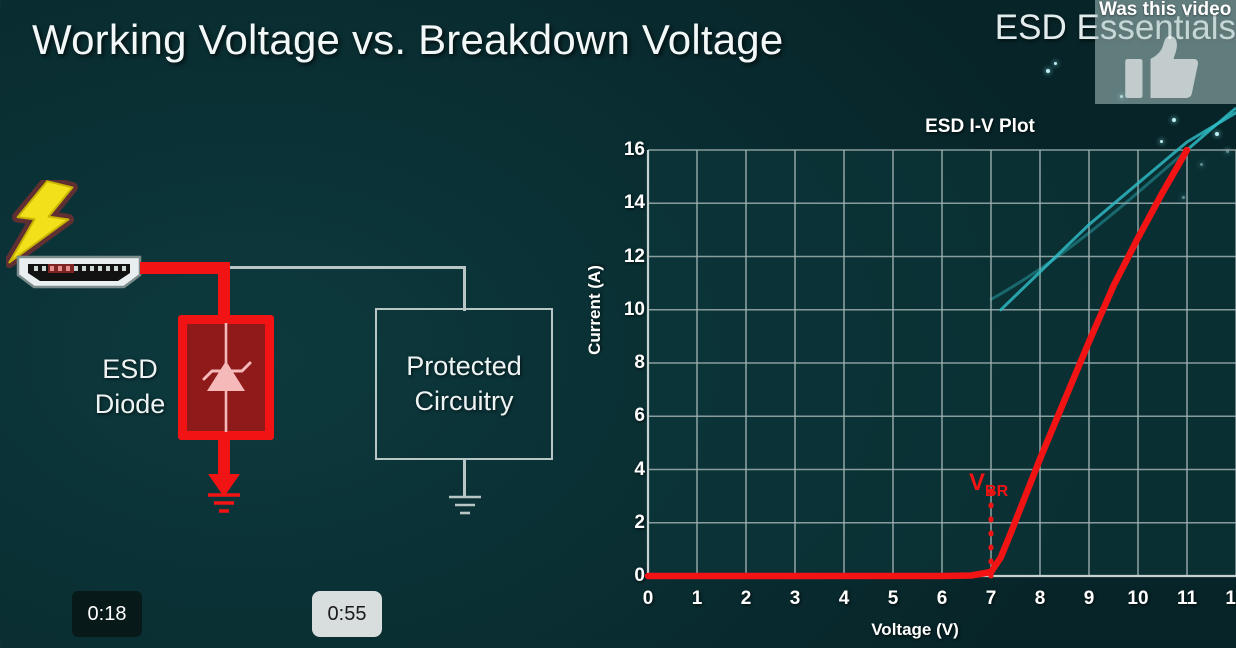 This screenshot has height=648, width=1236. Describe the element at coordinates (464, 478) in the screenshot. I see `protected-ground-wire` at that location.